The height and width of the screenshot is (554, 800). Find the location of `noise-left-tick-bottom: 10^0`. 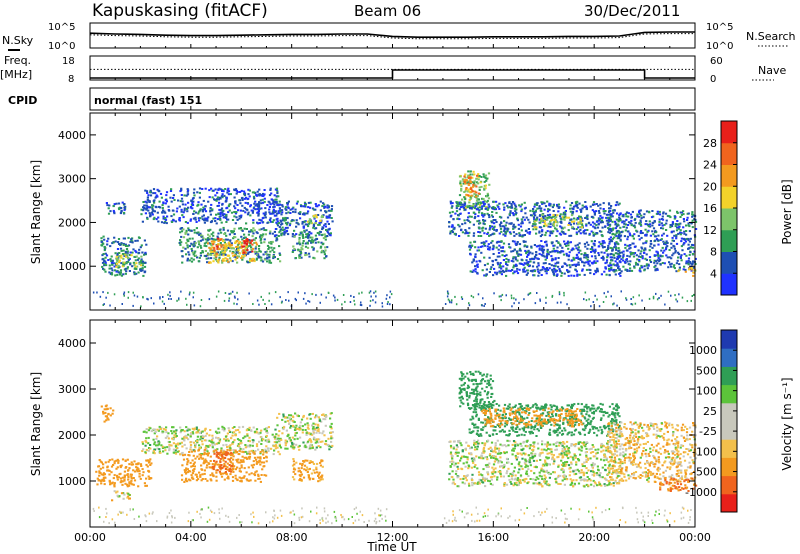

noise-left-tick-bottom: 10^0 is located at coordinates (61, 46).